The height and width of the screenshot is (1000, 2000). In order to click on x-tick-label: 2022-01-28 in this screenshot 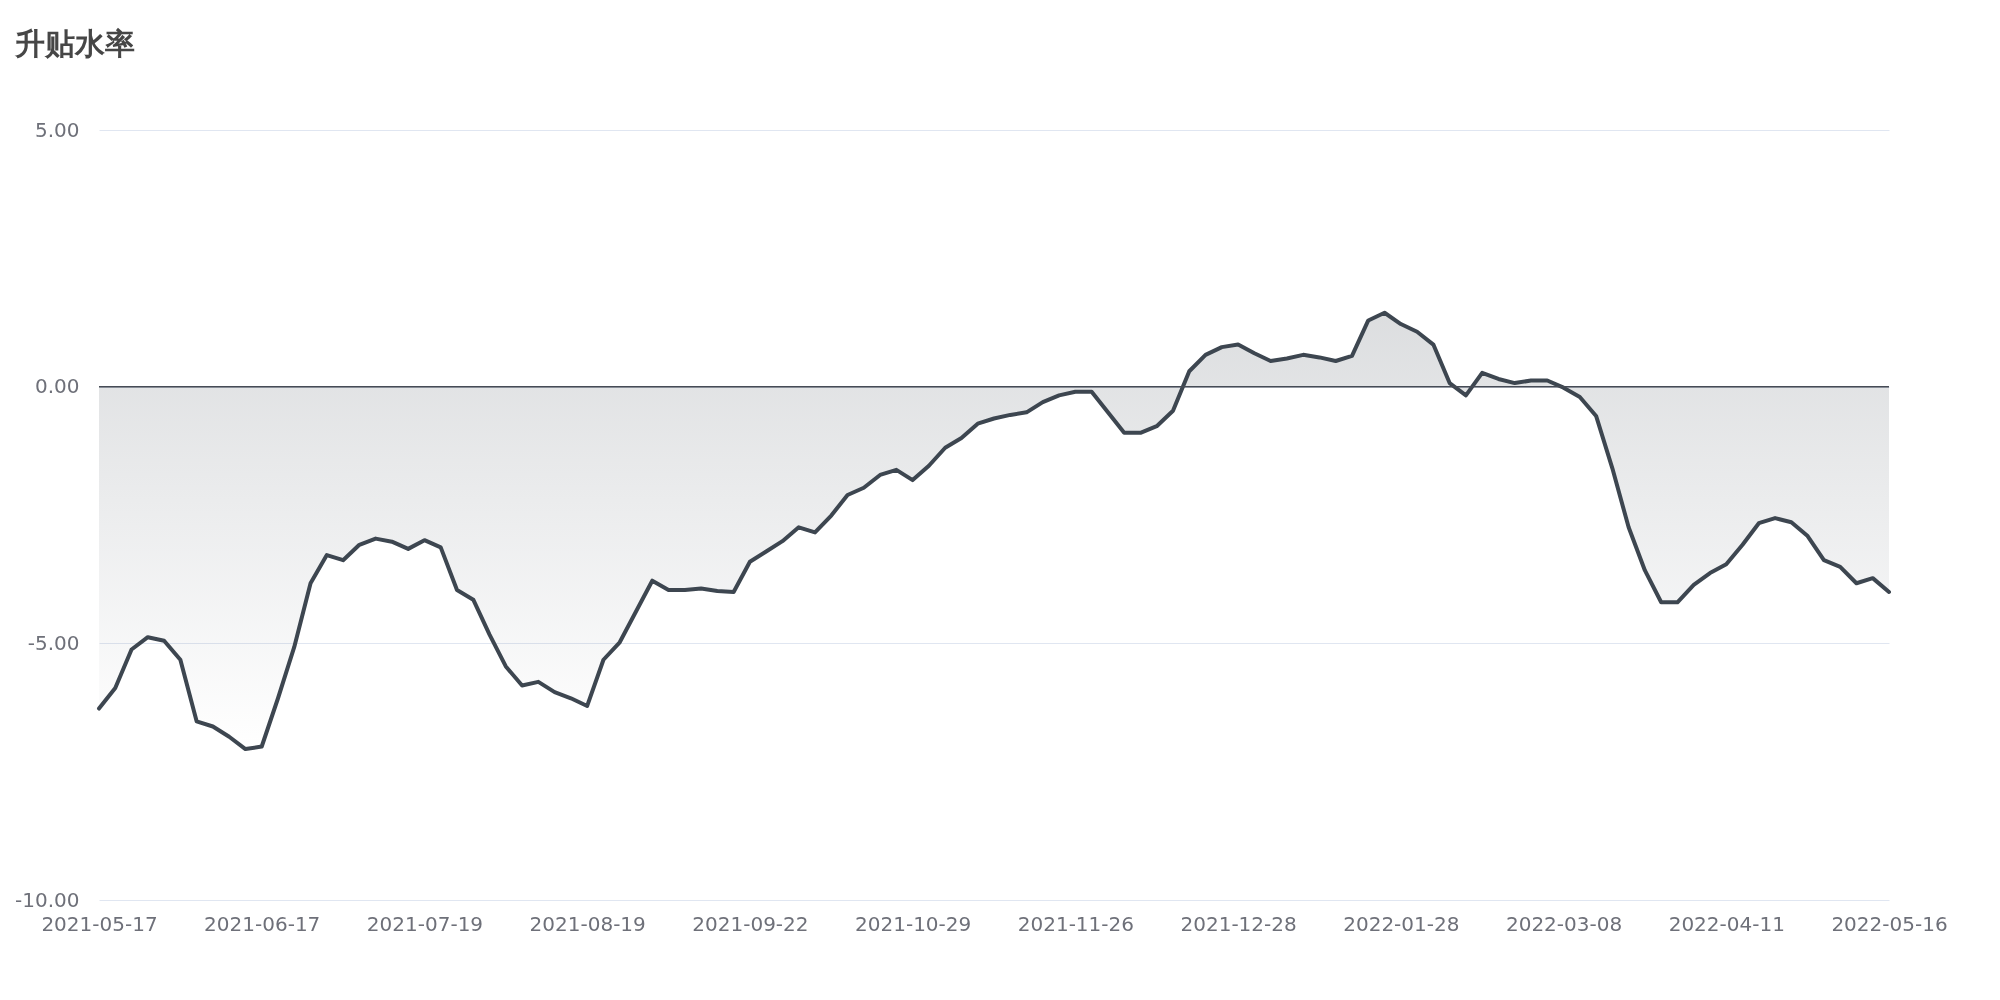, I will do `click(1401, 923)`.